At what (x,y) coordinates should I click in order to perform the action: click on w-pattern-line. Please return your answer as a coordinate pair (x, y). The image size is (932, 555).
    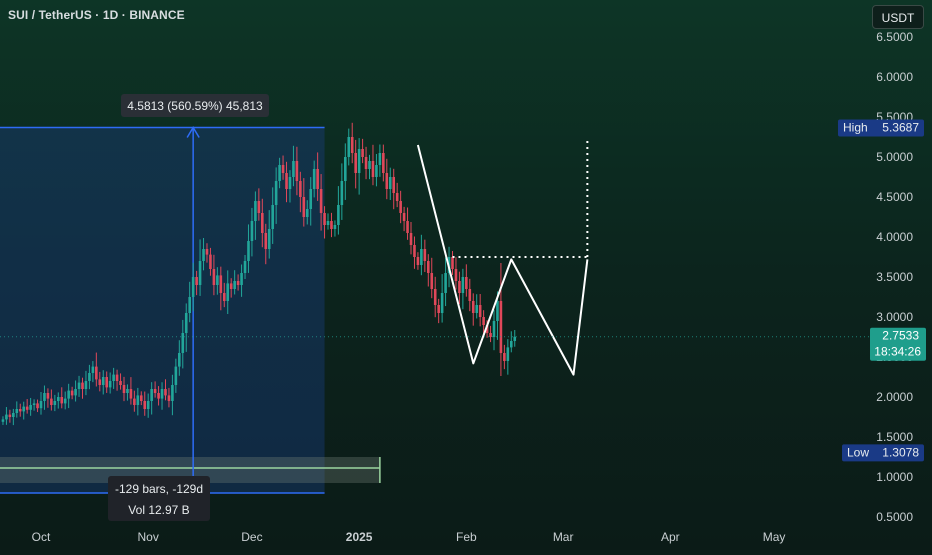
    Looking at the image, I should click on (502, 260).